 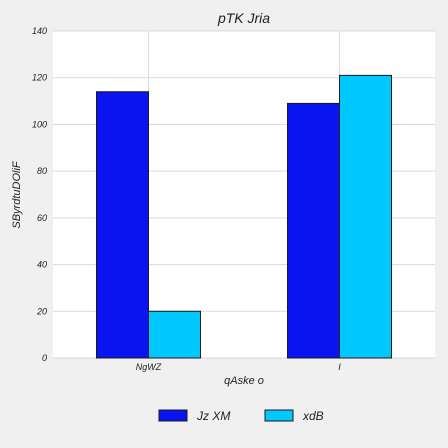 What do you see at coordinates (241, 416) in the screenshot?
I see `legend: Jz XM xdB` at bounding box center [241, 416].